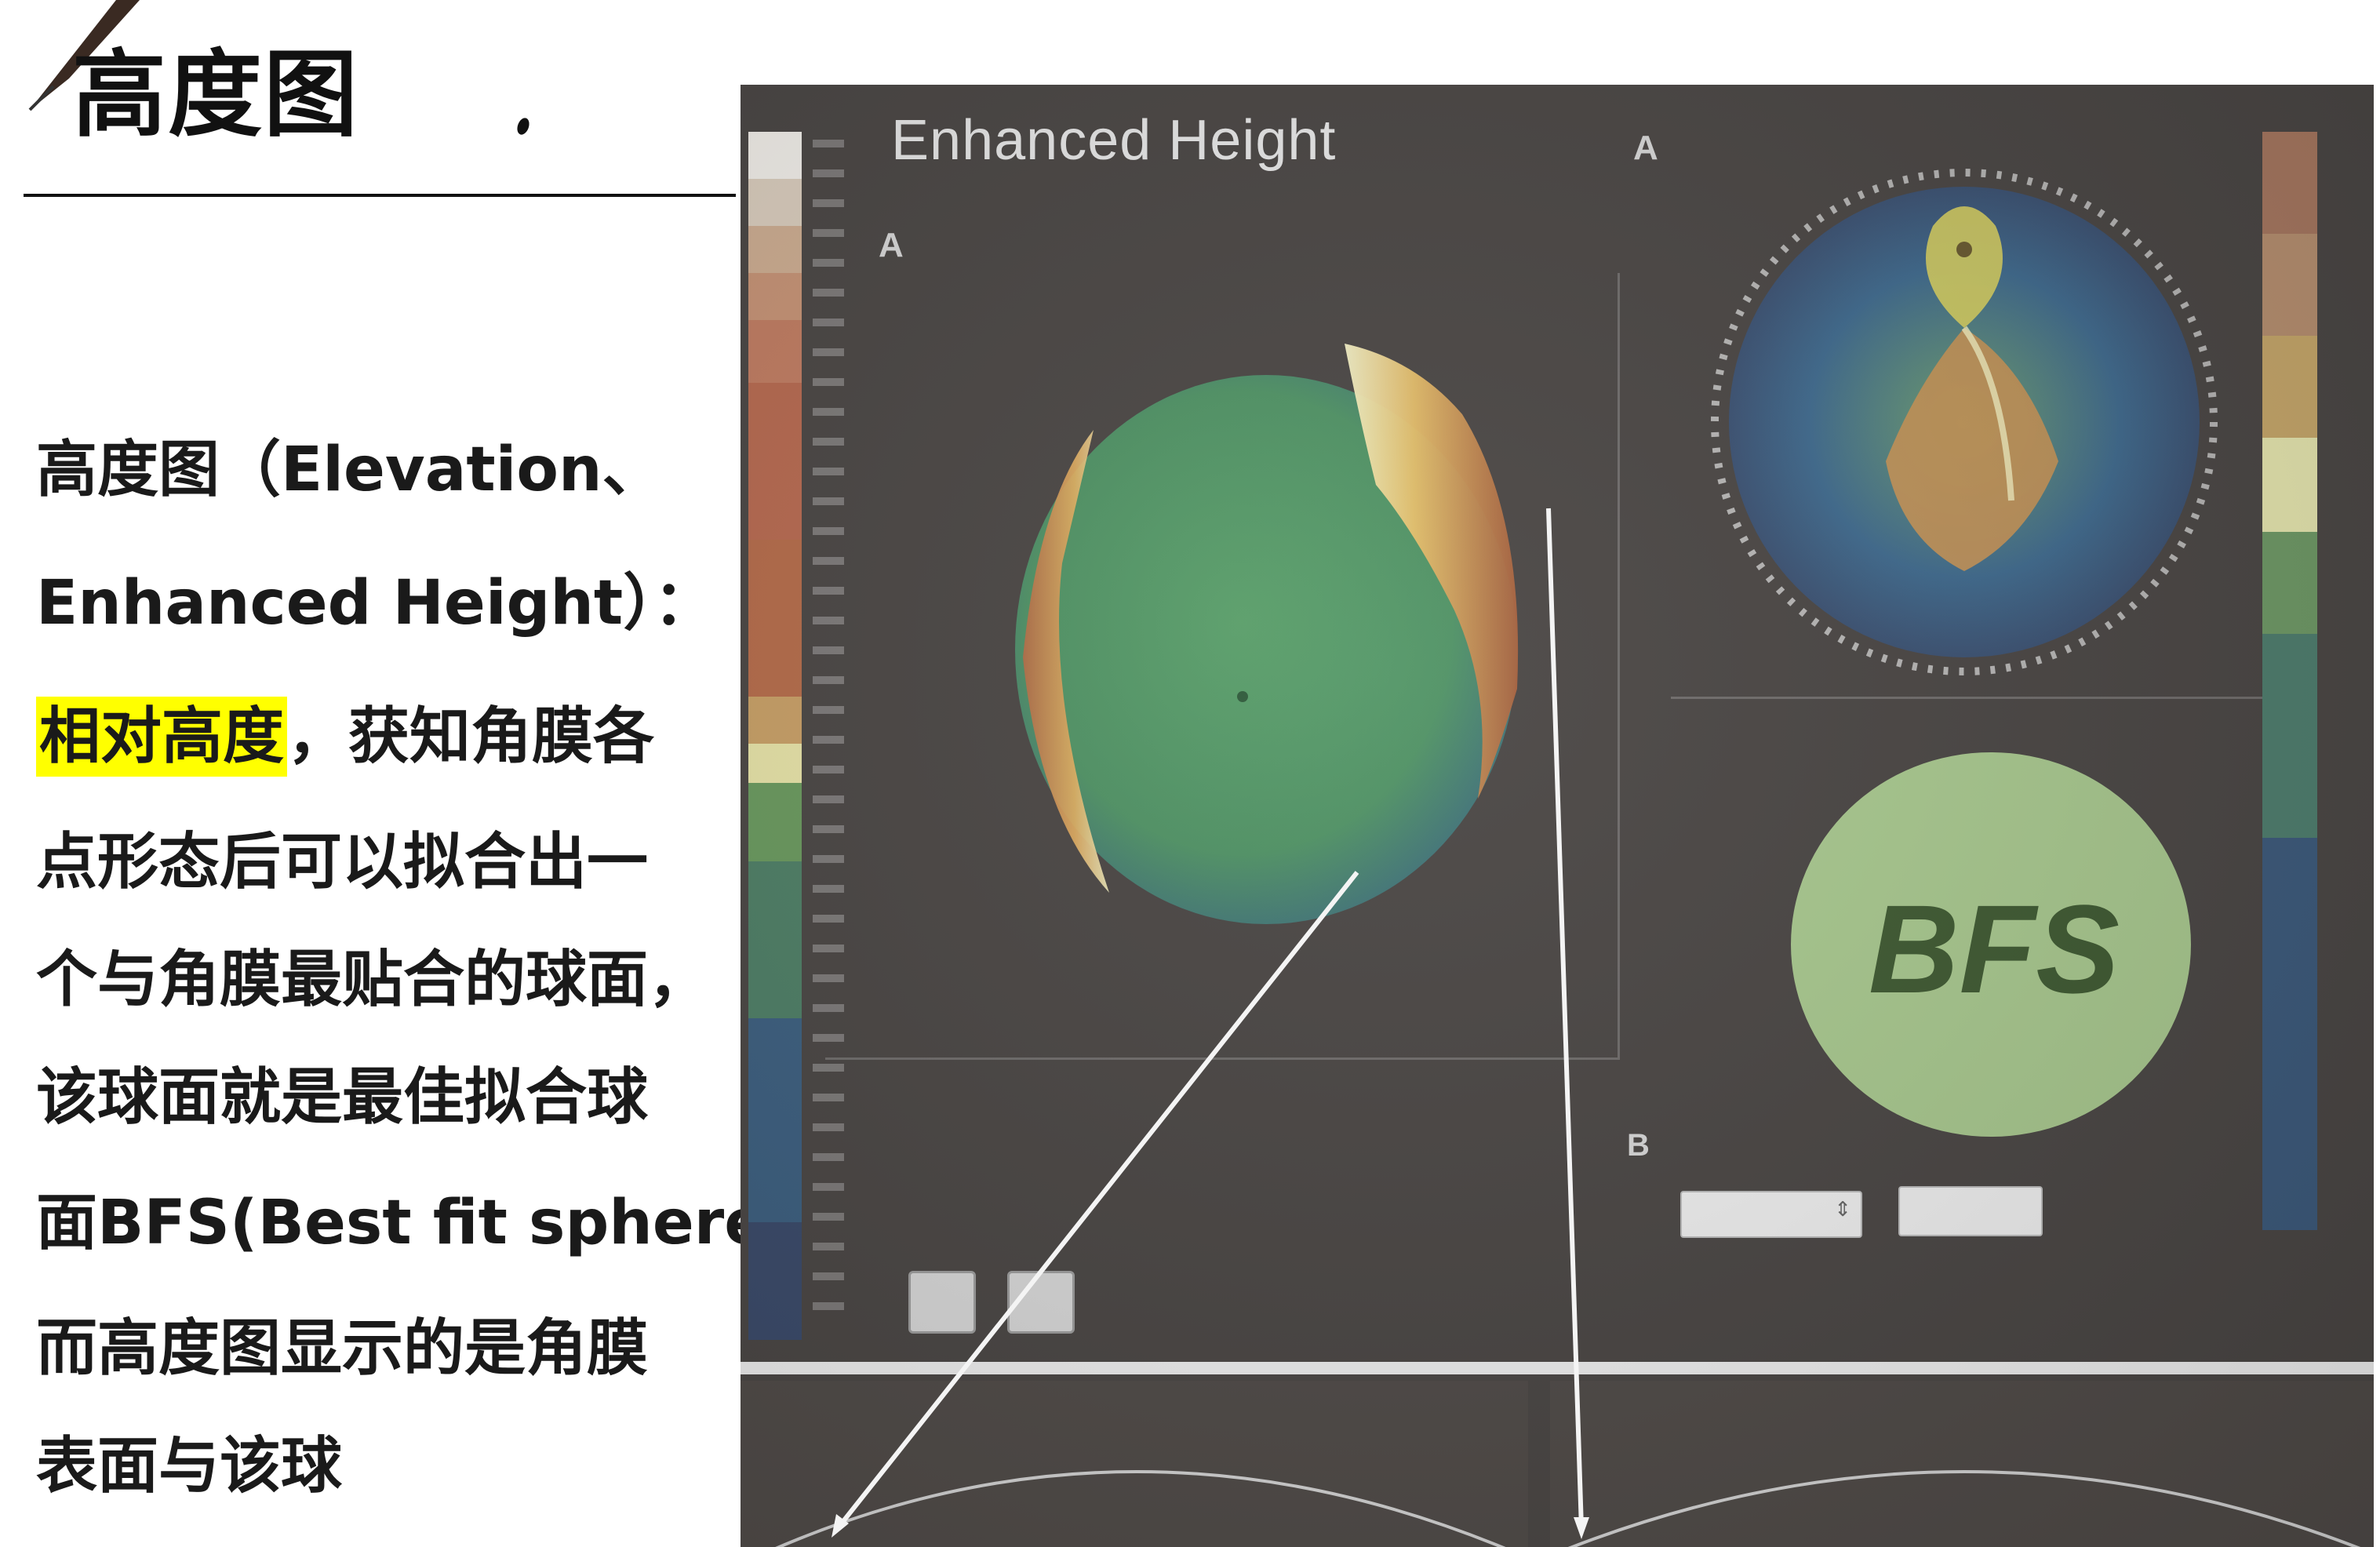 The width and height of the screenshot is (2380, 1547). I want to click on body-line: 高度图（Elevation、, so click(350, 470).